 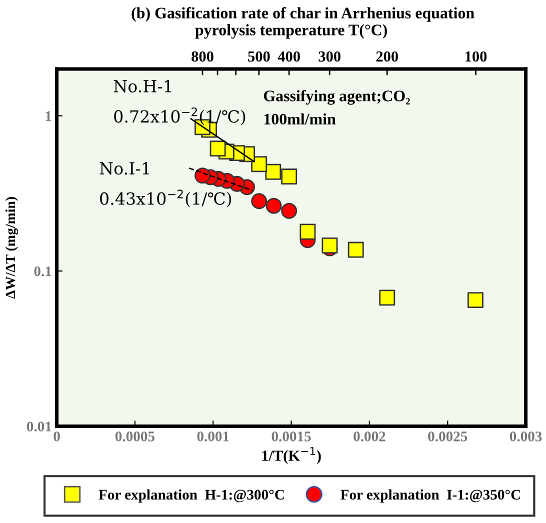 I want to click on x-tick-label: 0.002, so click(x=370, y=437).